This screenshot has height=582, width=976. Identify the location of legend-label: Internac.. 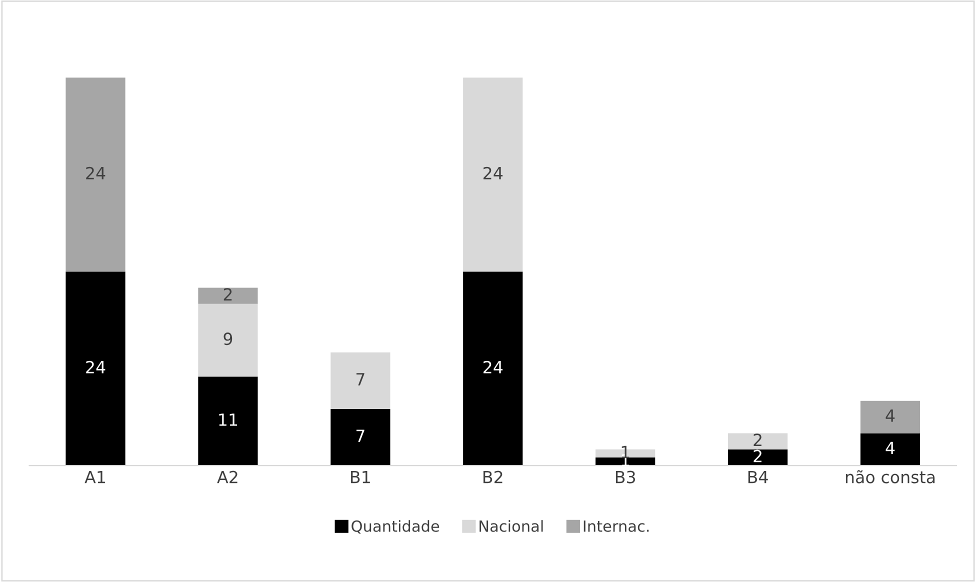
(616, 526).